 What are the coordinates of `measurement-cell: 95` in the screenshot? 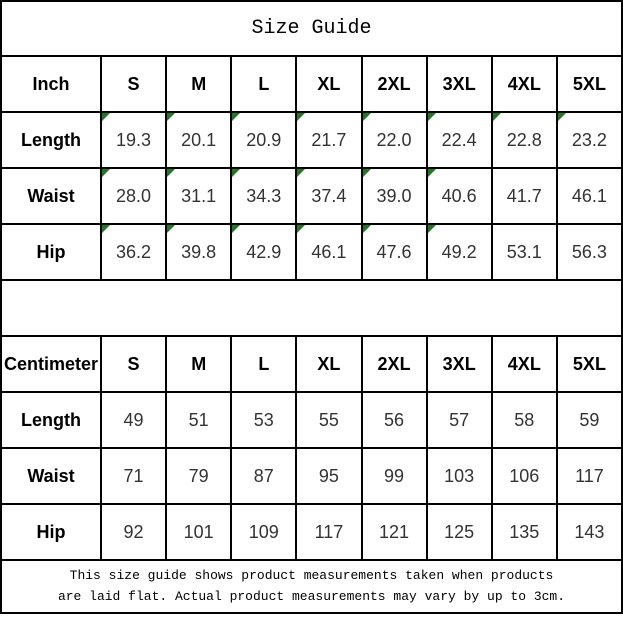 It's located at (329, 476).